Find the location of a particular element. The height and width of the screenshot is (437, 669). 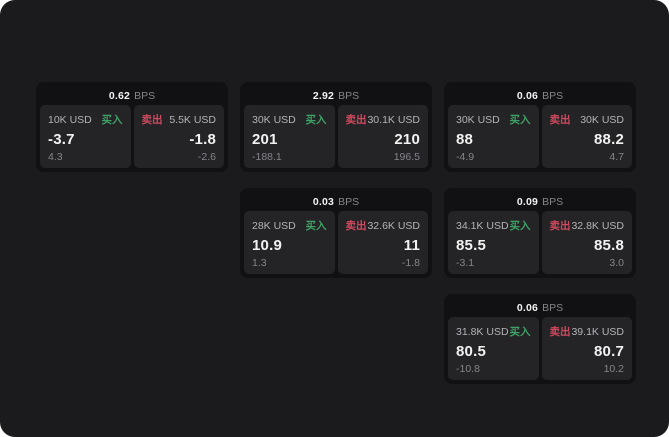

buy-price: 85.5 is located at coordinates (471, 245).